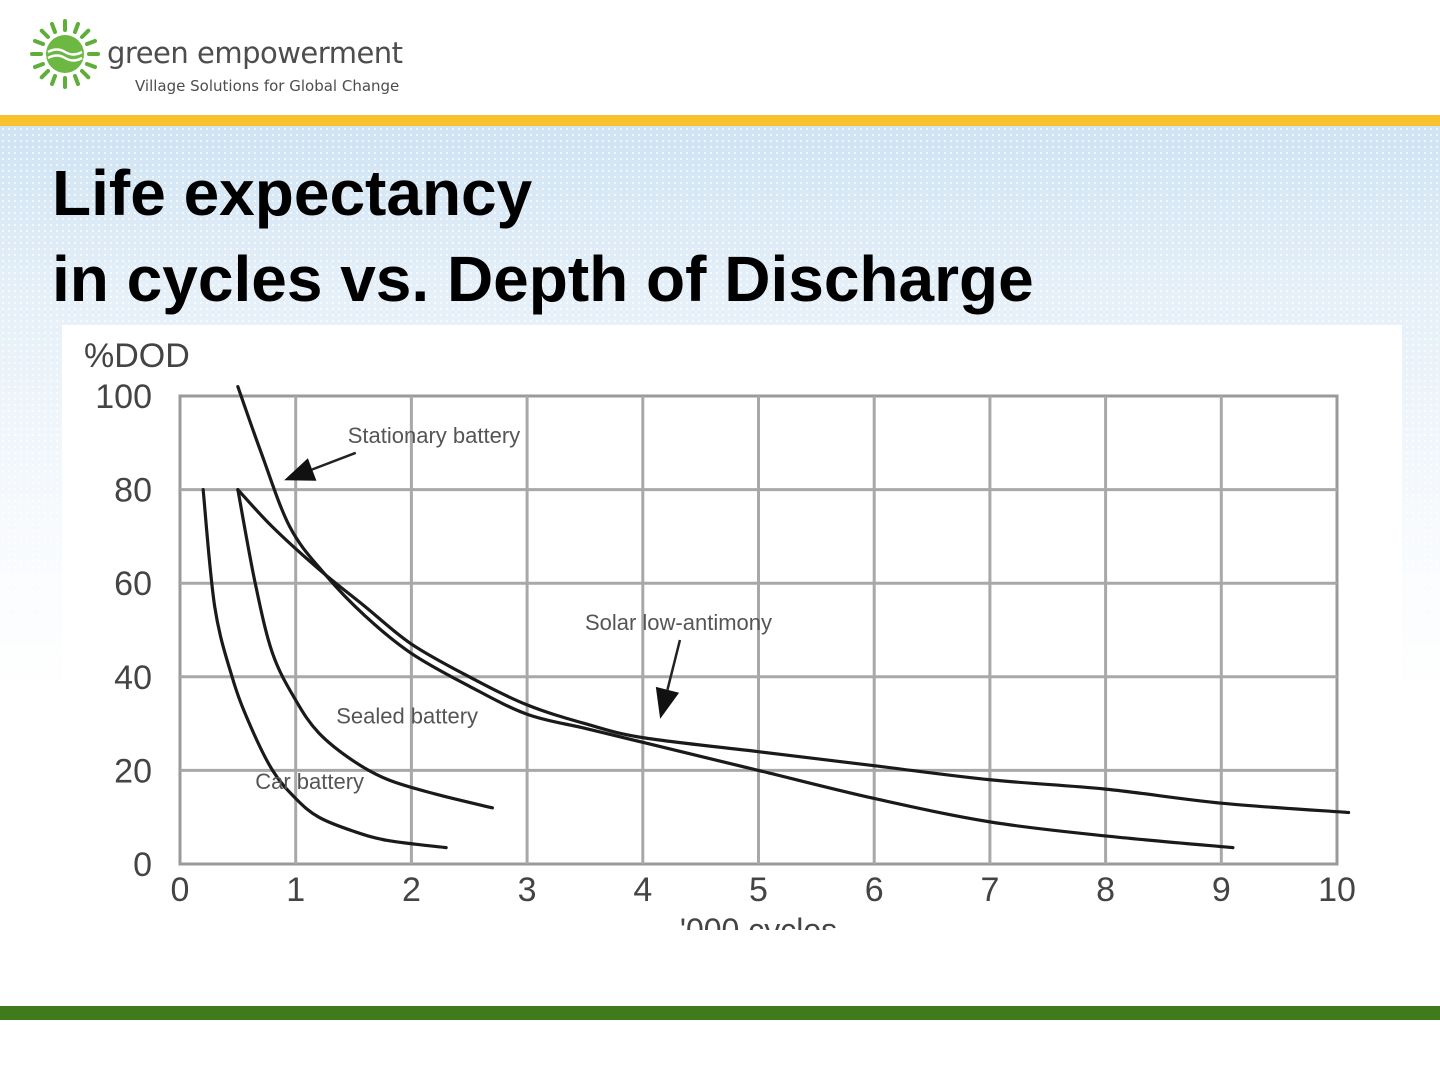  I want to click on x-tick-label: 2, so click(411, 890).